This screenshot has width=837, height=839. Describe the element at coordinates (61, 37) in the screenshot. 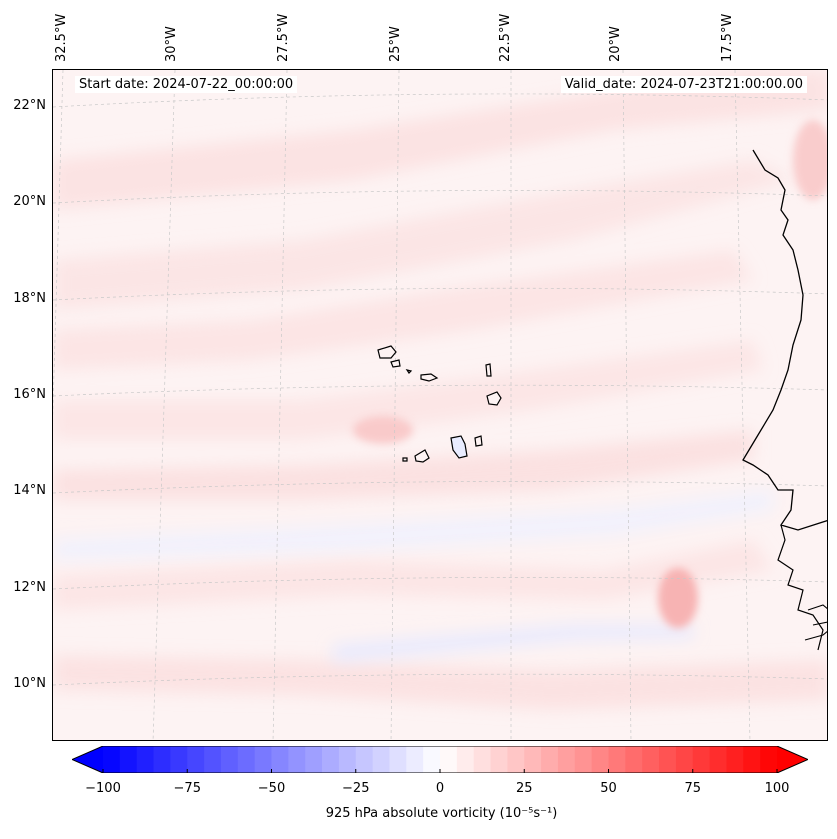

I see `lon-label-32.5W: 32.5°W` at that location.